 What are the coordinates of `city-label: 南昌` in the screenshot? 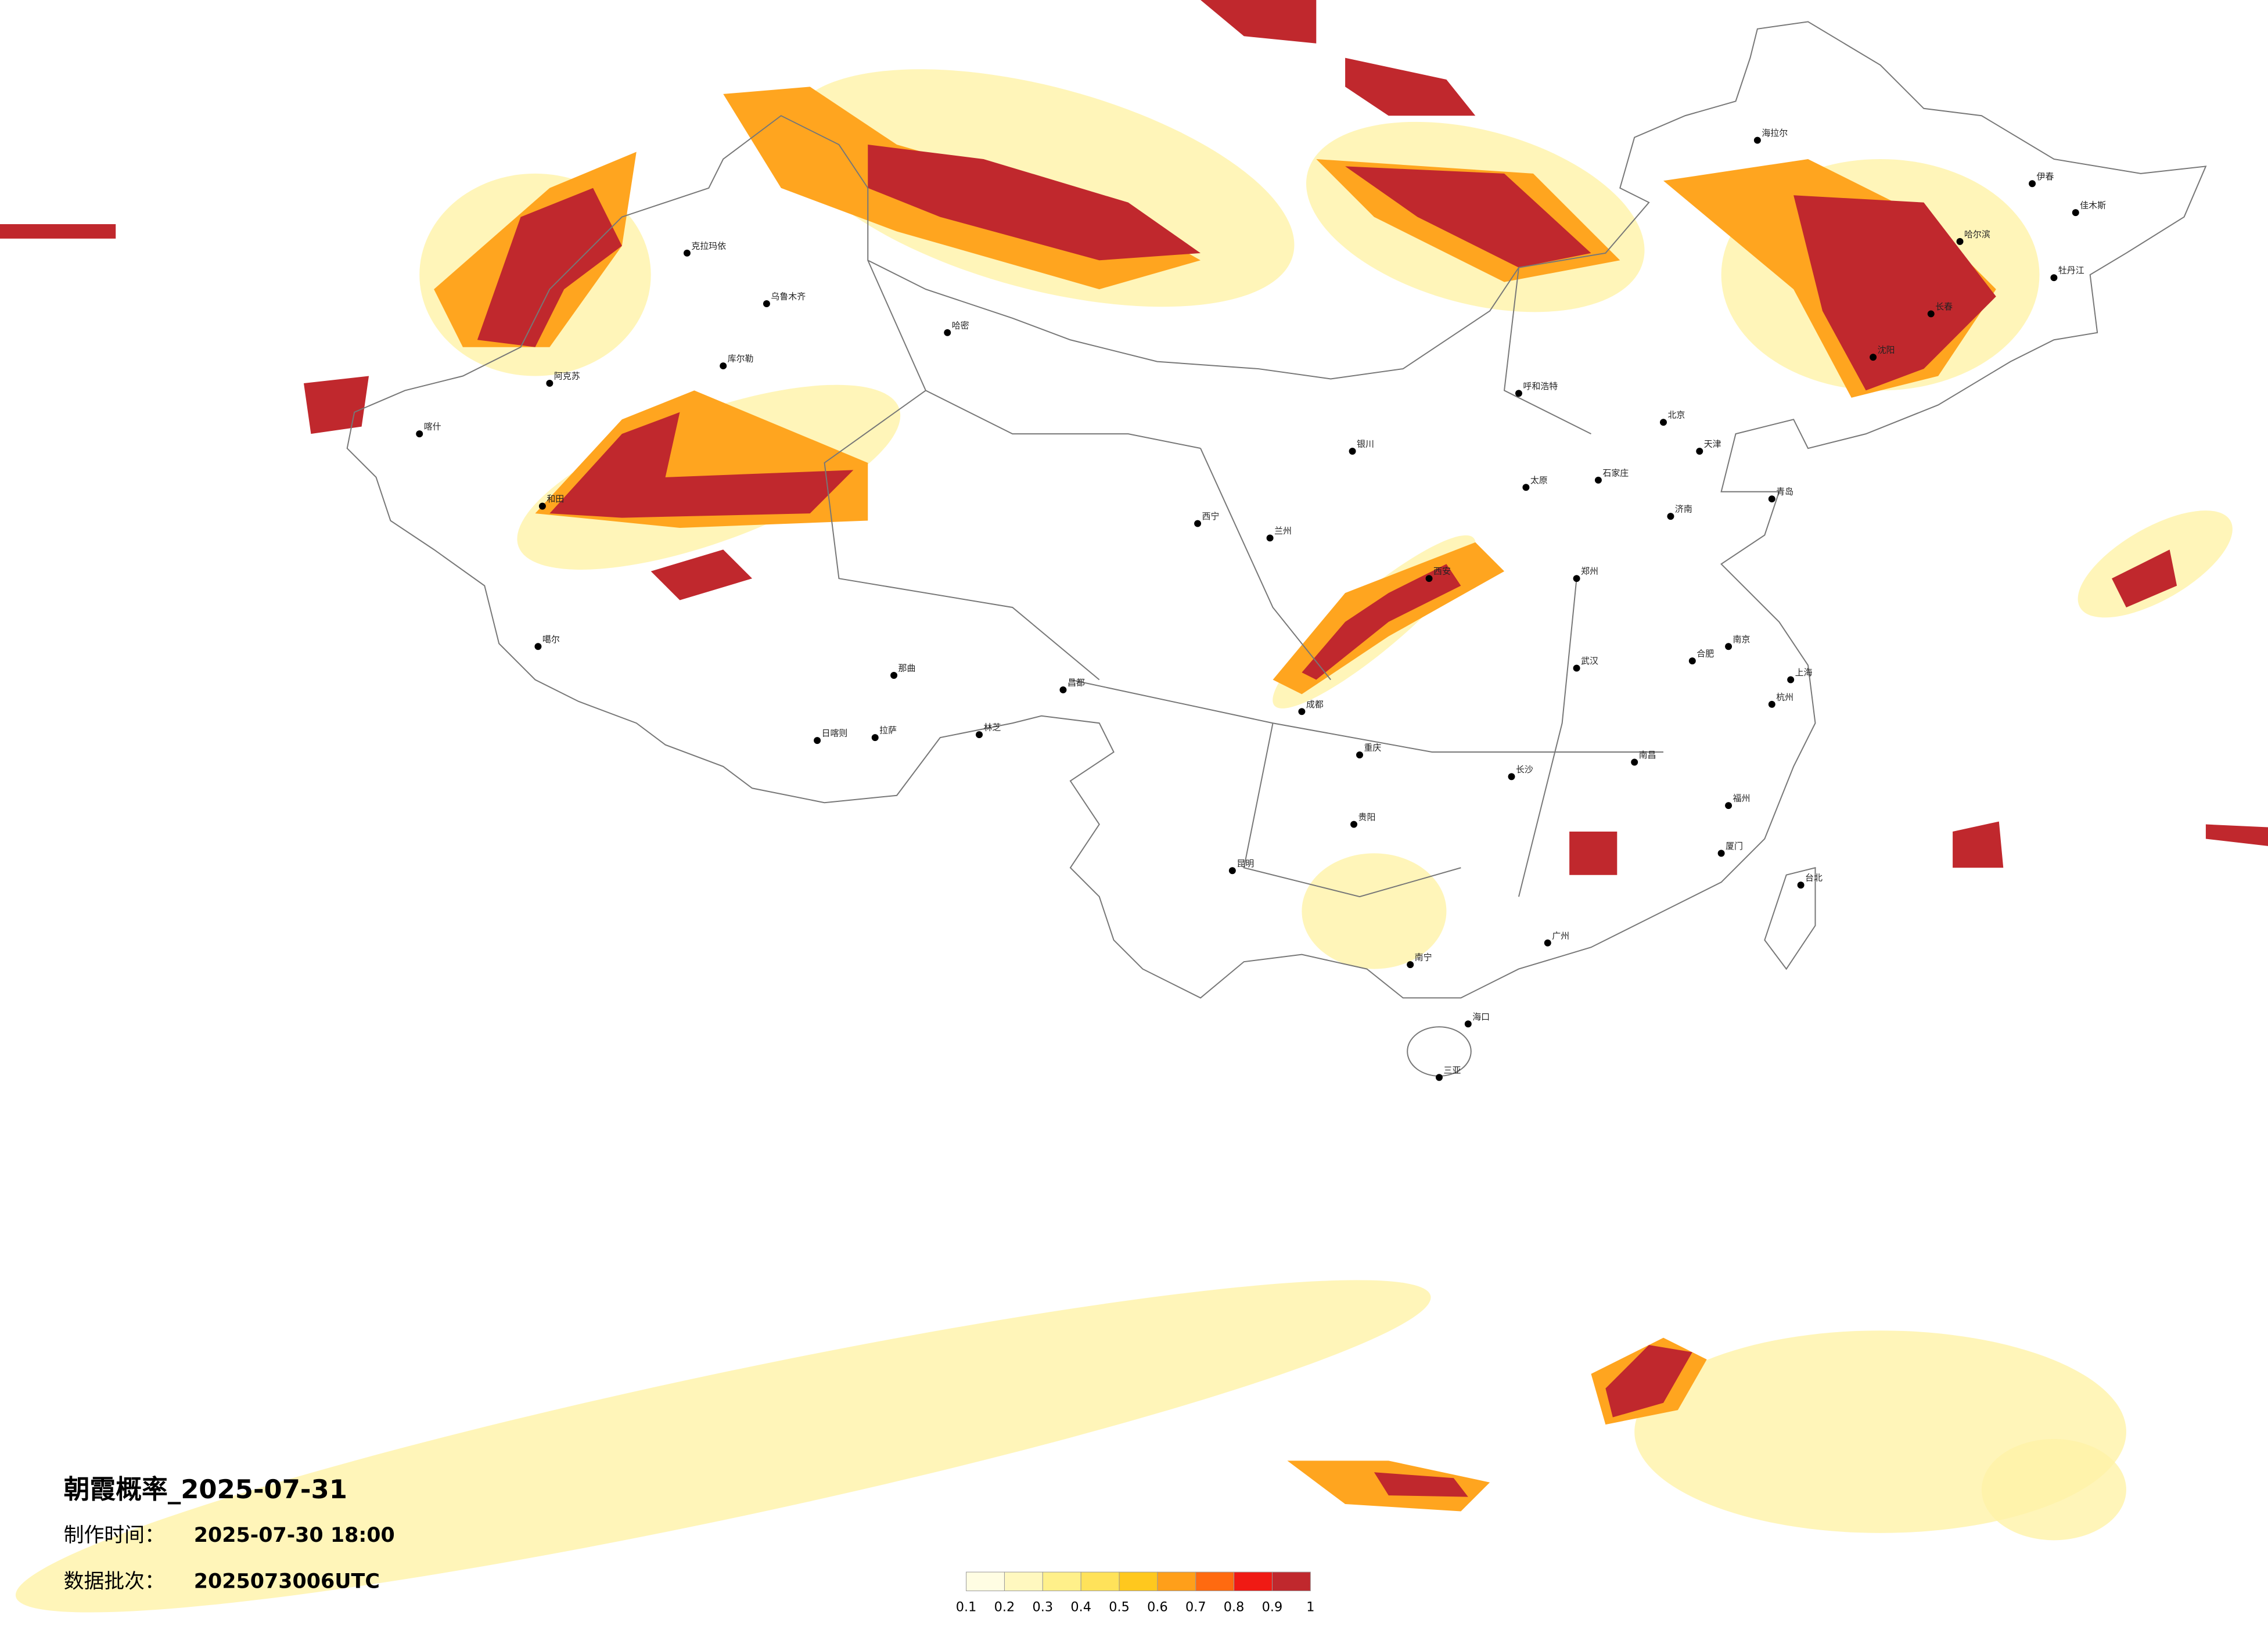 It's located at (1647, 755).